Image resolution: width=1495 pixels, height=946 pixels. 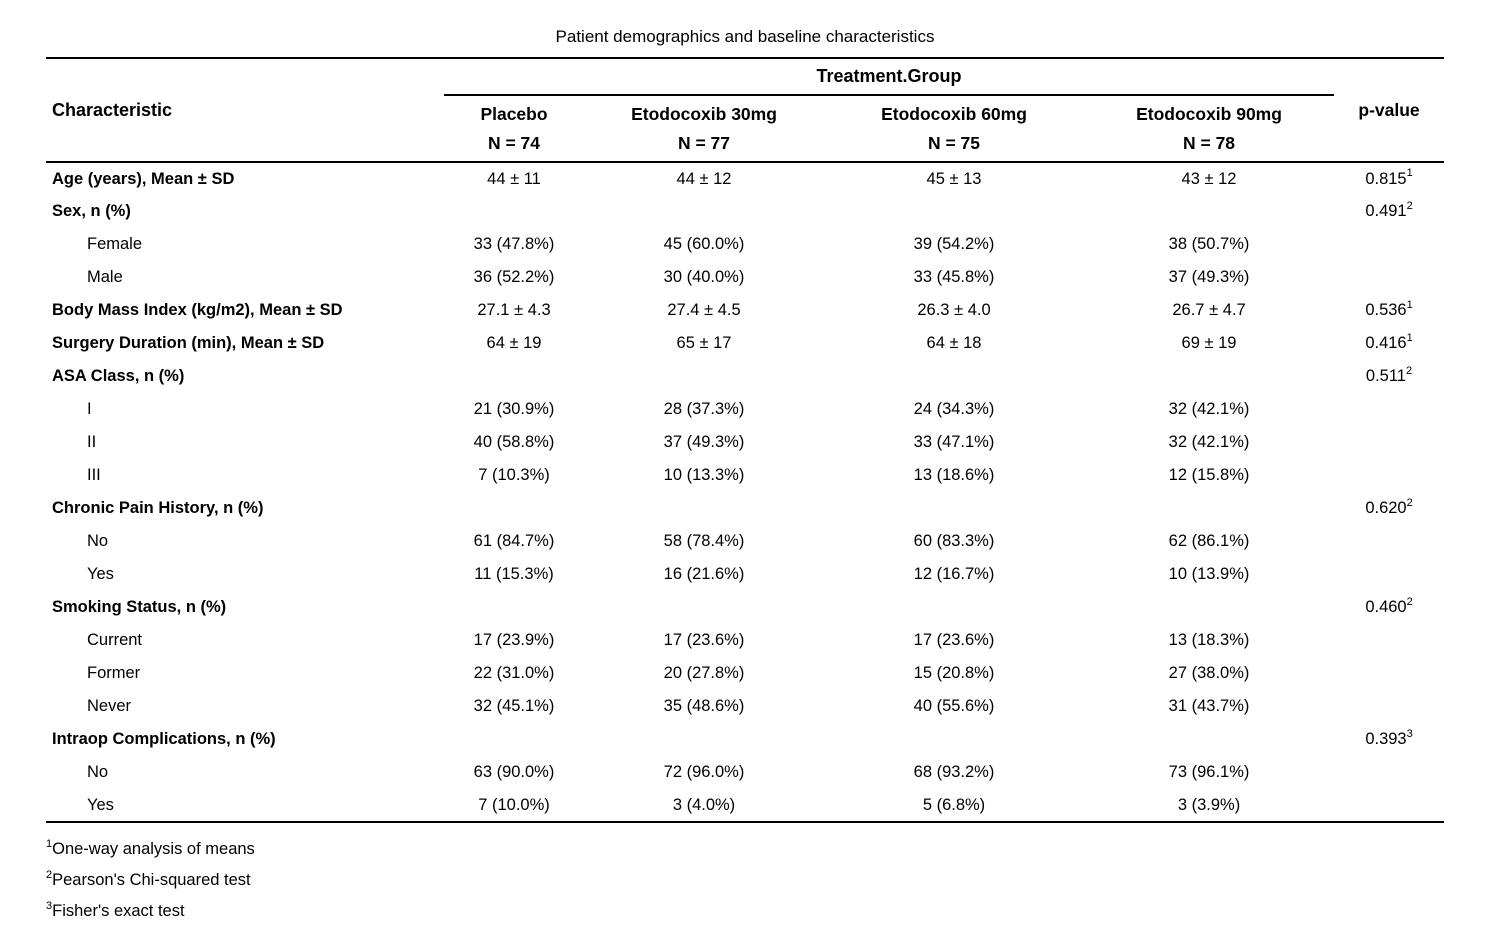 I want to click on data-cell: 65 ± 17, so click(x=704, y=343).